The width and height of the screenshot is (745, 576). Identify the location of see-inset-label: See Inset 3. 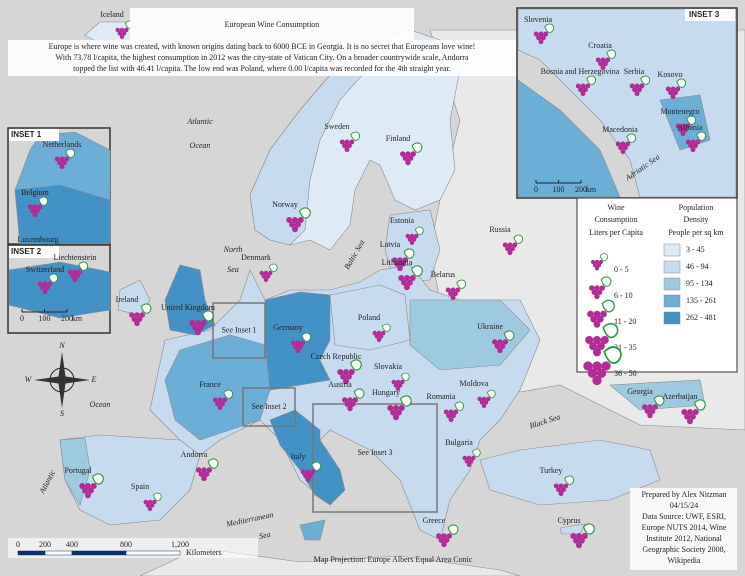
(374, 452).